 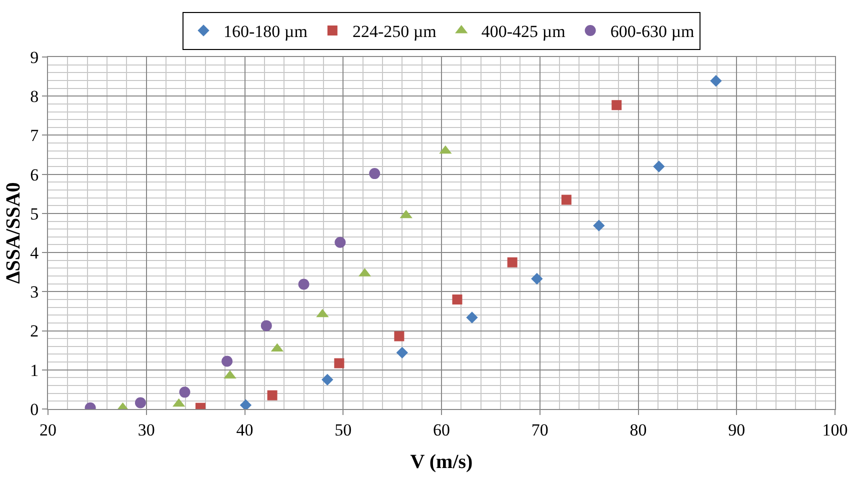 What do you see at coordinates (34, 57) in the screenshot?
I see `y-tick-label: 9` at bounding box center [34, 57].